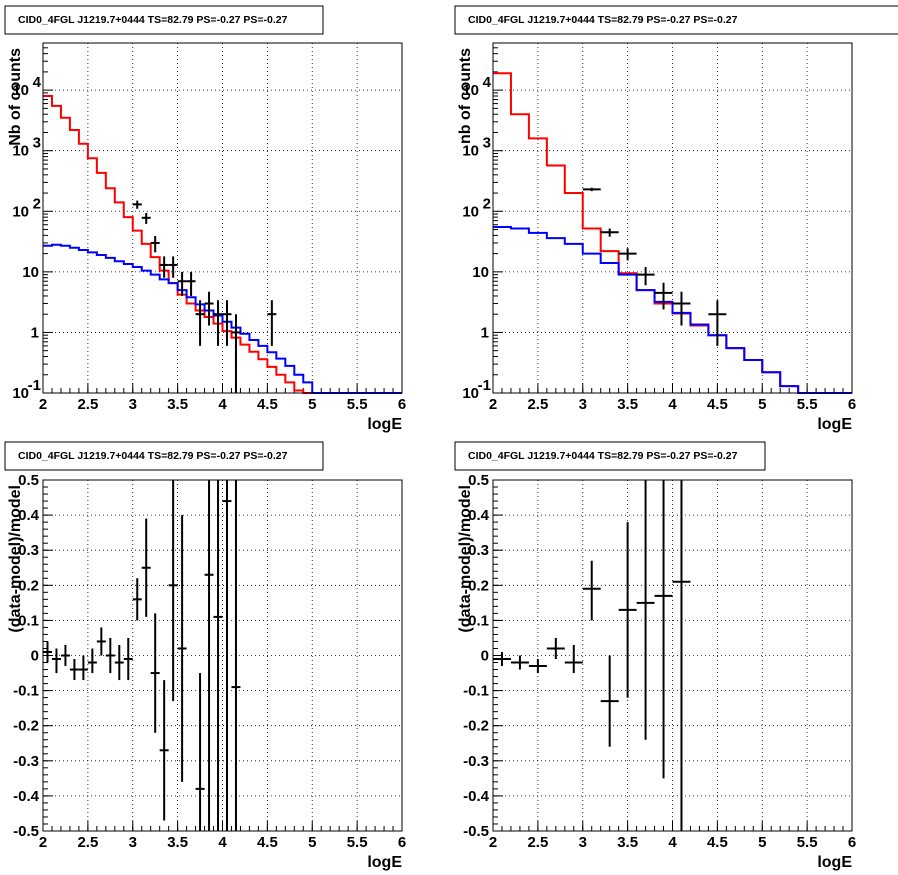 This screenshot has width=898, height=875. Describe the element at coordinates (37, 143) in the screenshot. I see `y-tick-exponent: 3` at that location.